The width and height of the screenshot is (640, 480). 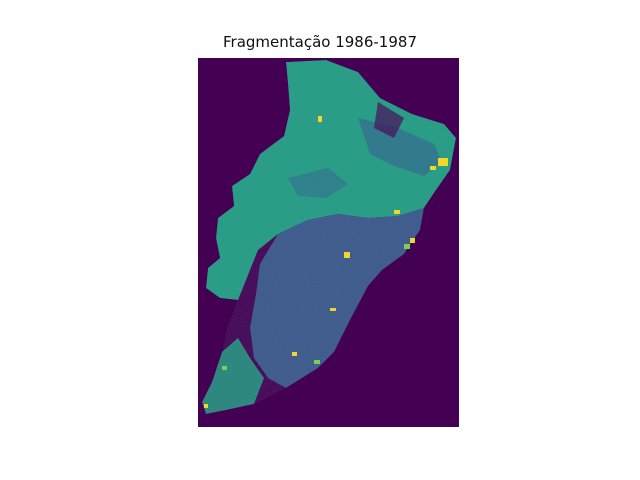 What do you see at coordinates (316, 307) in the screenshot?
I see `class-green-patches` at bounding box center [316, 307].